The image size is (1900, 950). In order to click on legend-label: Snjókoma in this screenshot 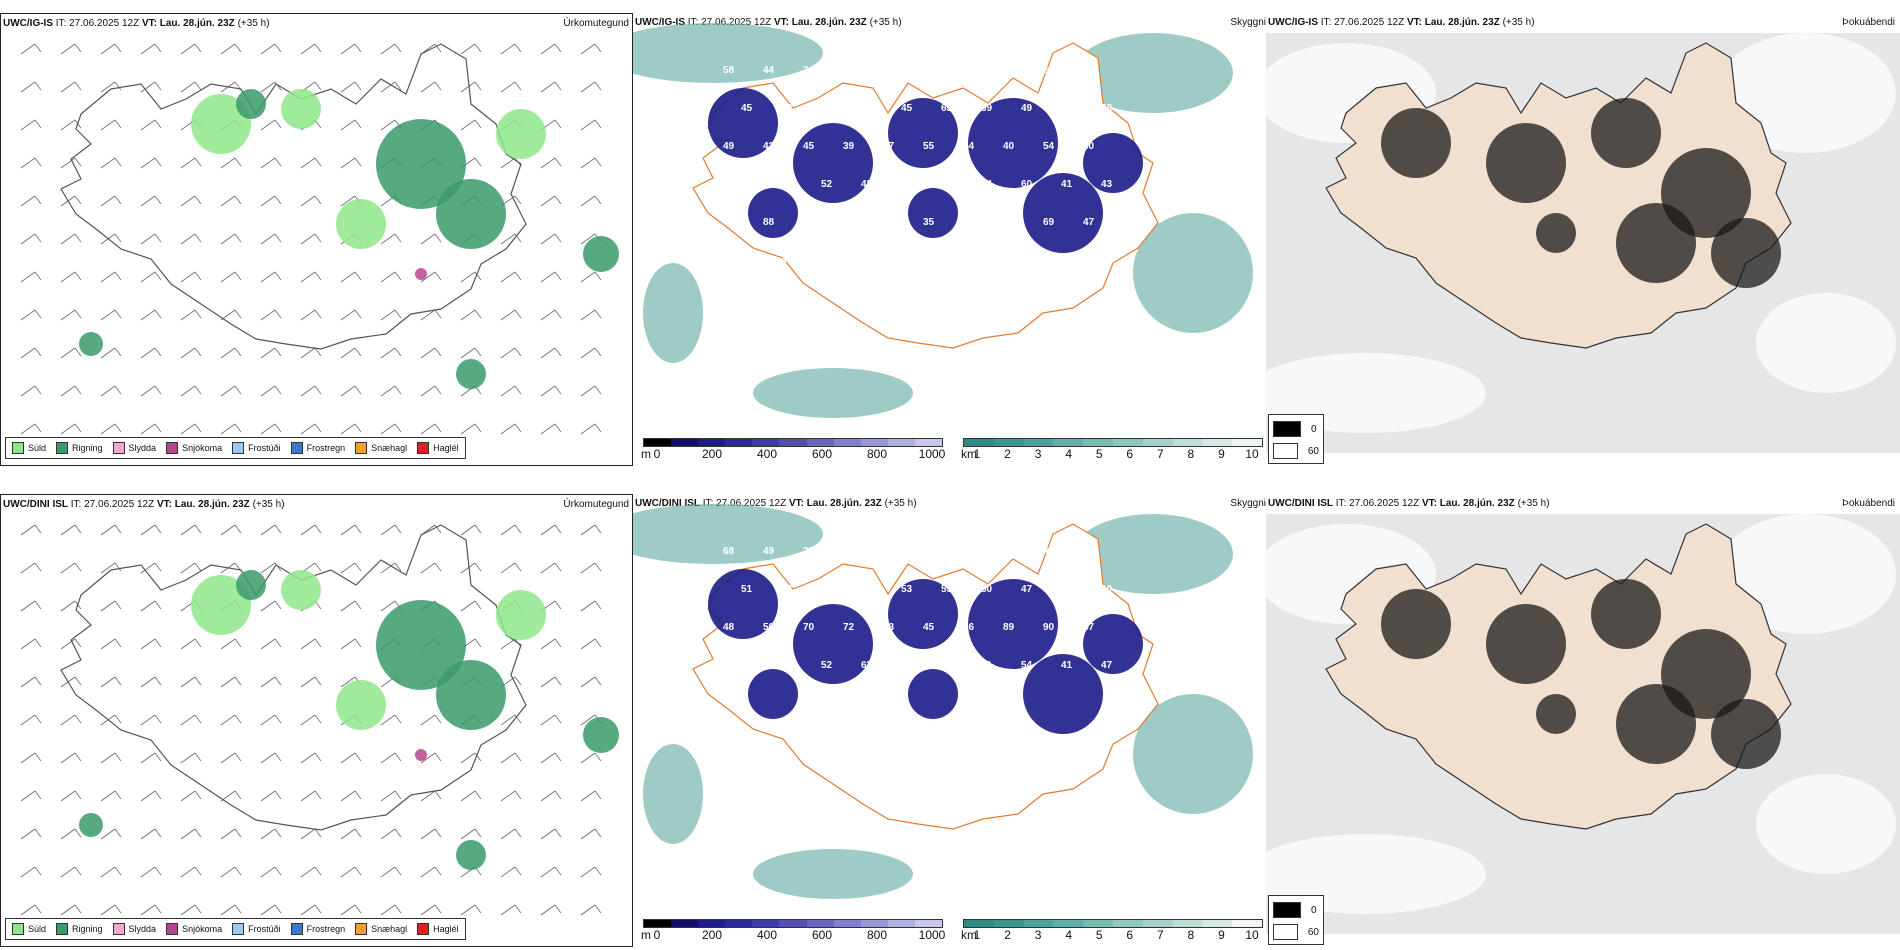, I will do `click(202, 448)`.